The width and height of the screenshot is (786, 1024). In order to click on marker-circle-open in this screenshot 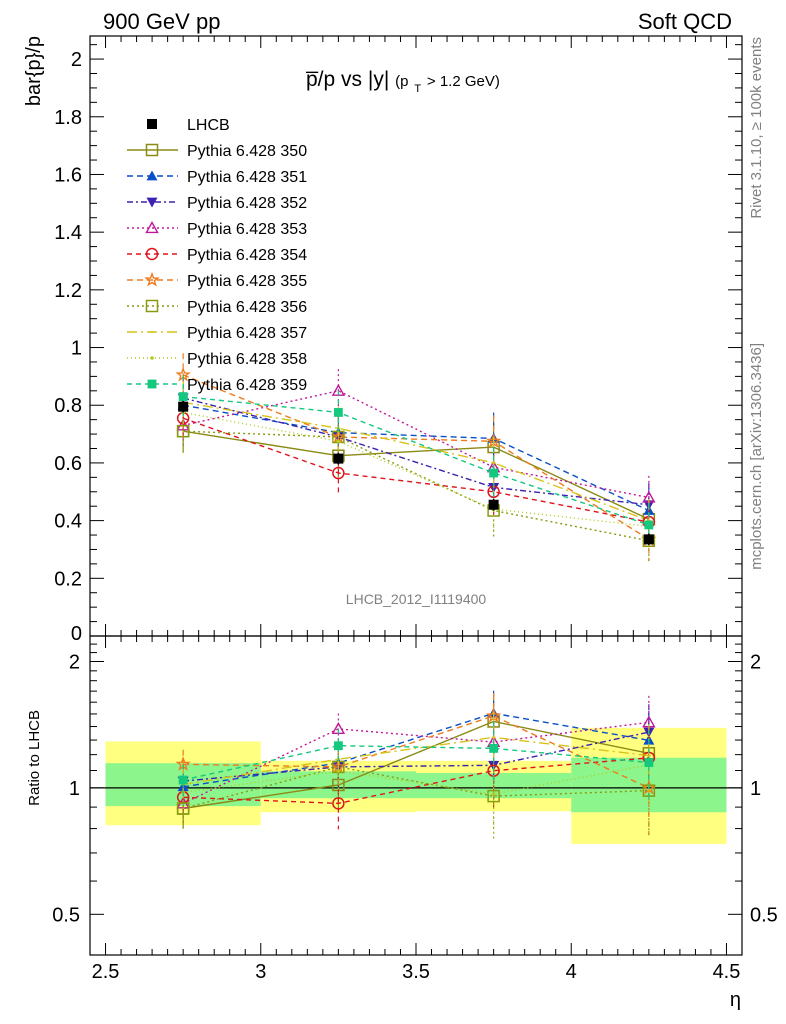, I will do `click(338, 473)`.